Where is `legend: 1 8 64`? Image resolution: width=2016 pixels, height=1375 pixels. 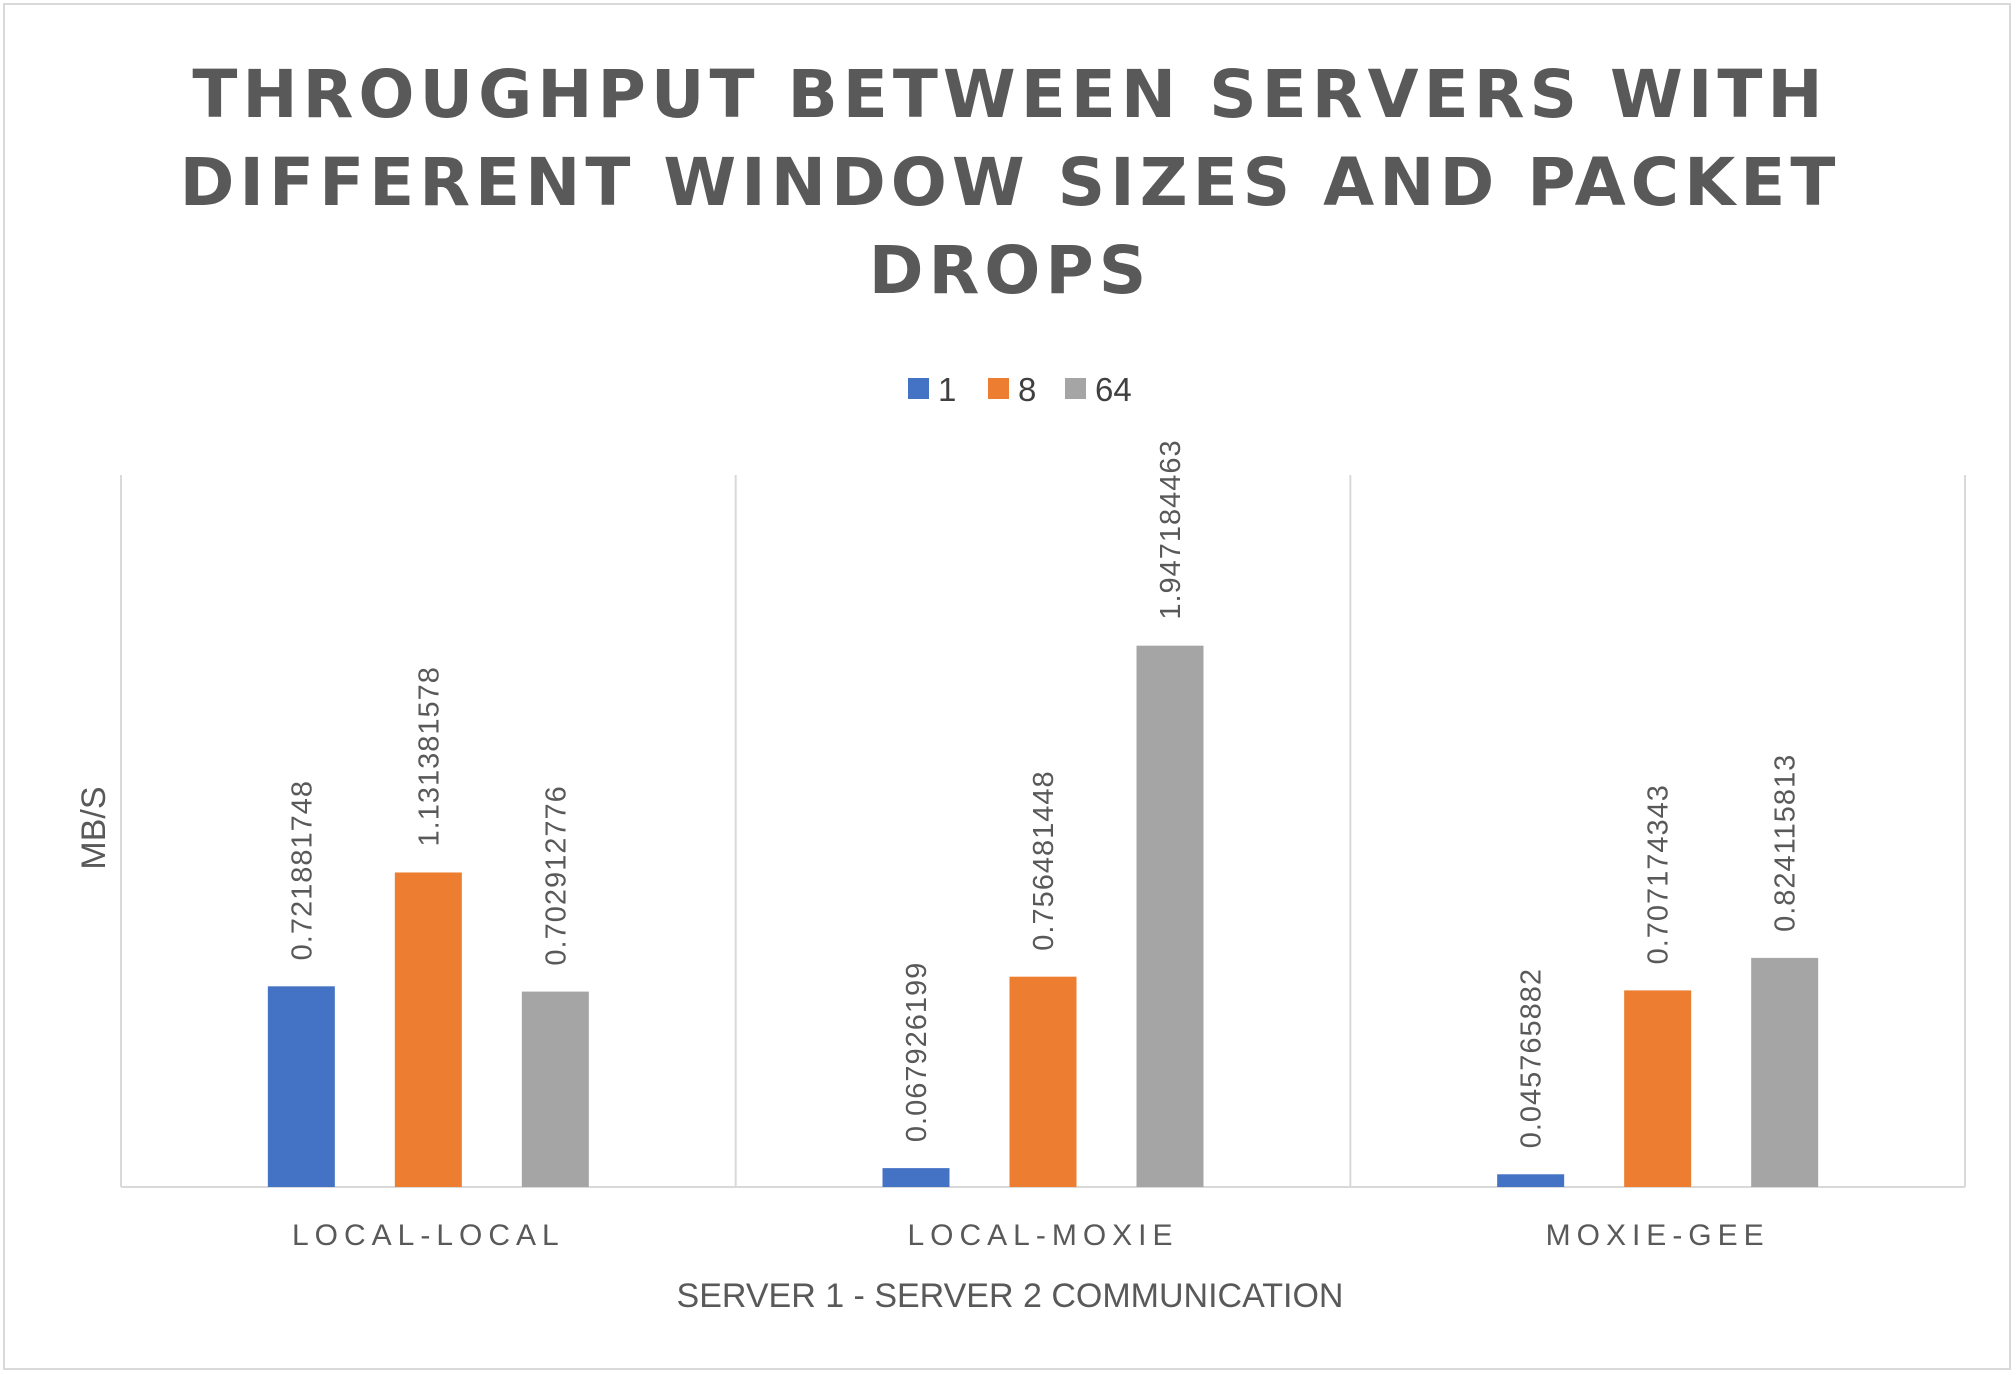 legend: 1 8 64 is located at coordinates (1020, 389).